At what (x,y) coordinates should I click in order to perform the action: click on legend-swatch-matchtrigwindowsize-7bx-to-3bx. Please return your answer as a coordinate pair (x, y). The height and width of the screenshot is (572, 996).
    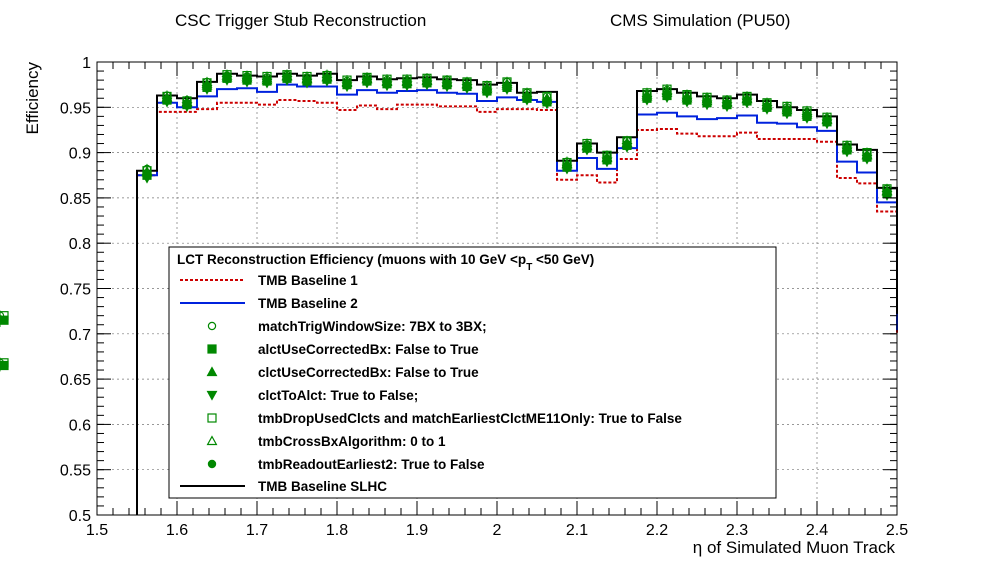
    Looking at the image, I should click on (212, 326).